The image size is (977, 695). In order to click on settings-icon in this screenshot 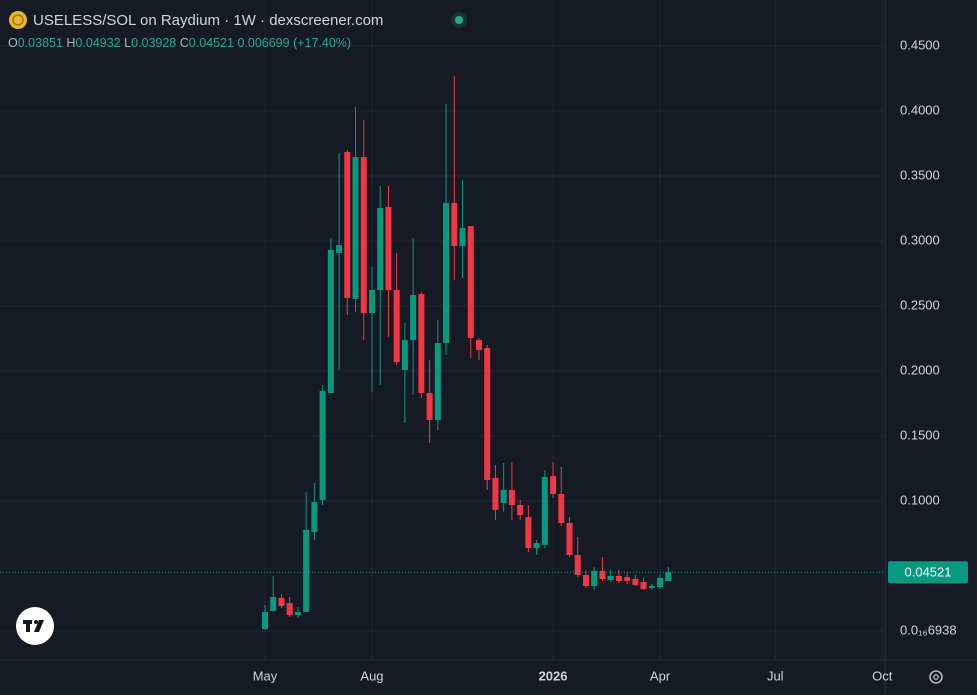, I will do `click(936, 677)`.